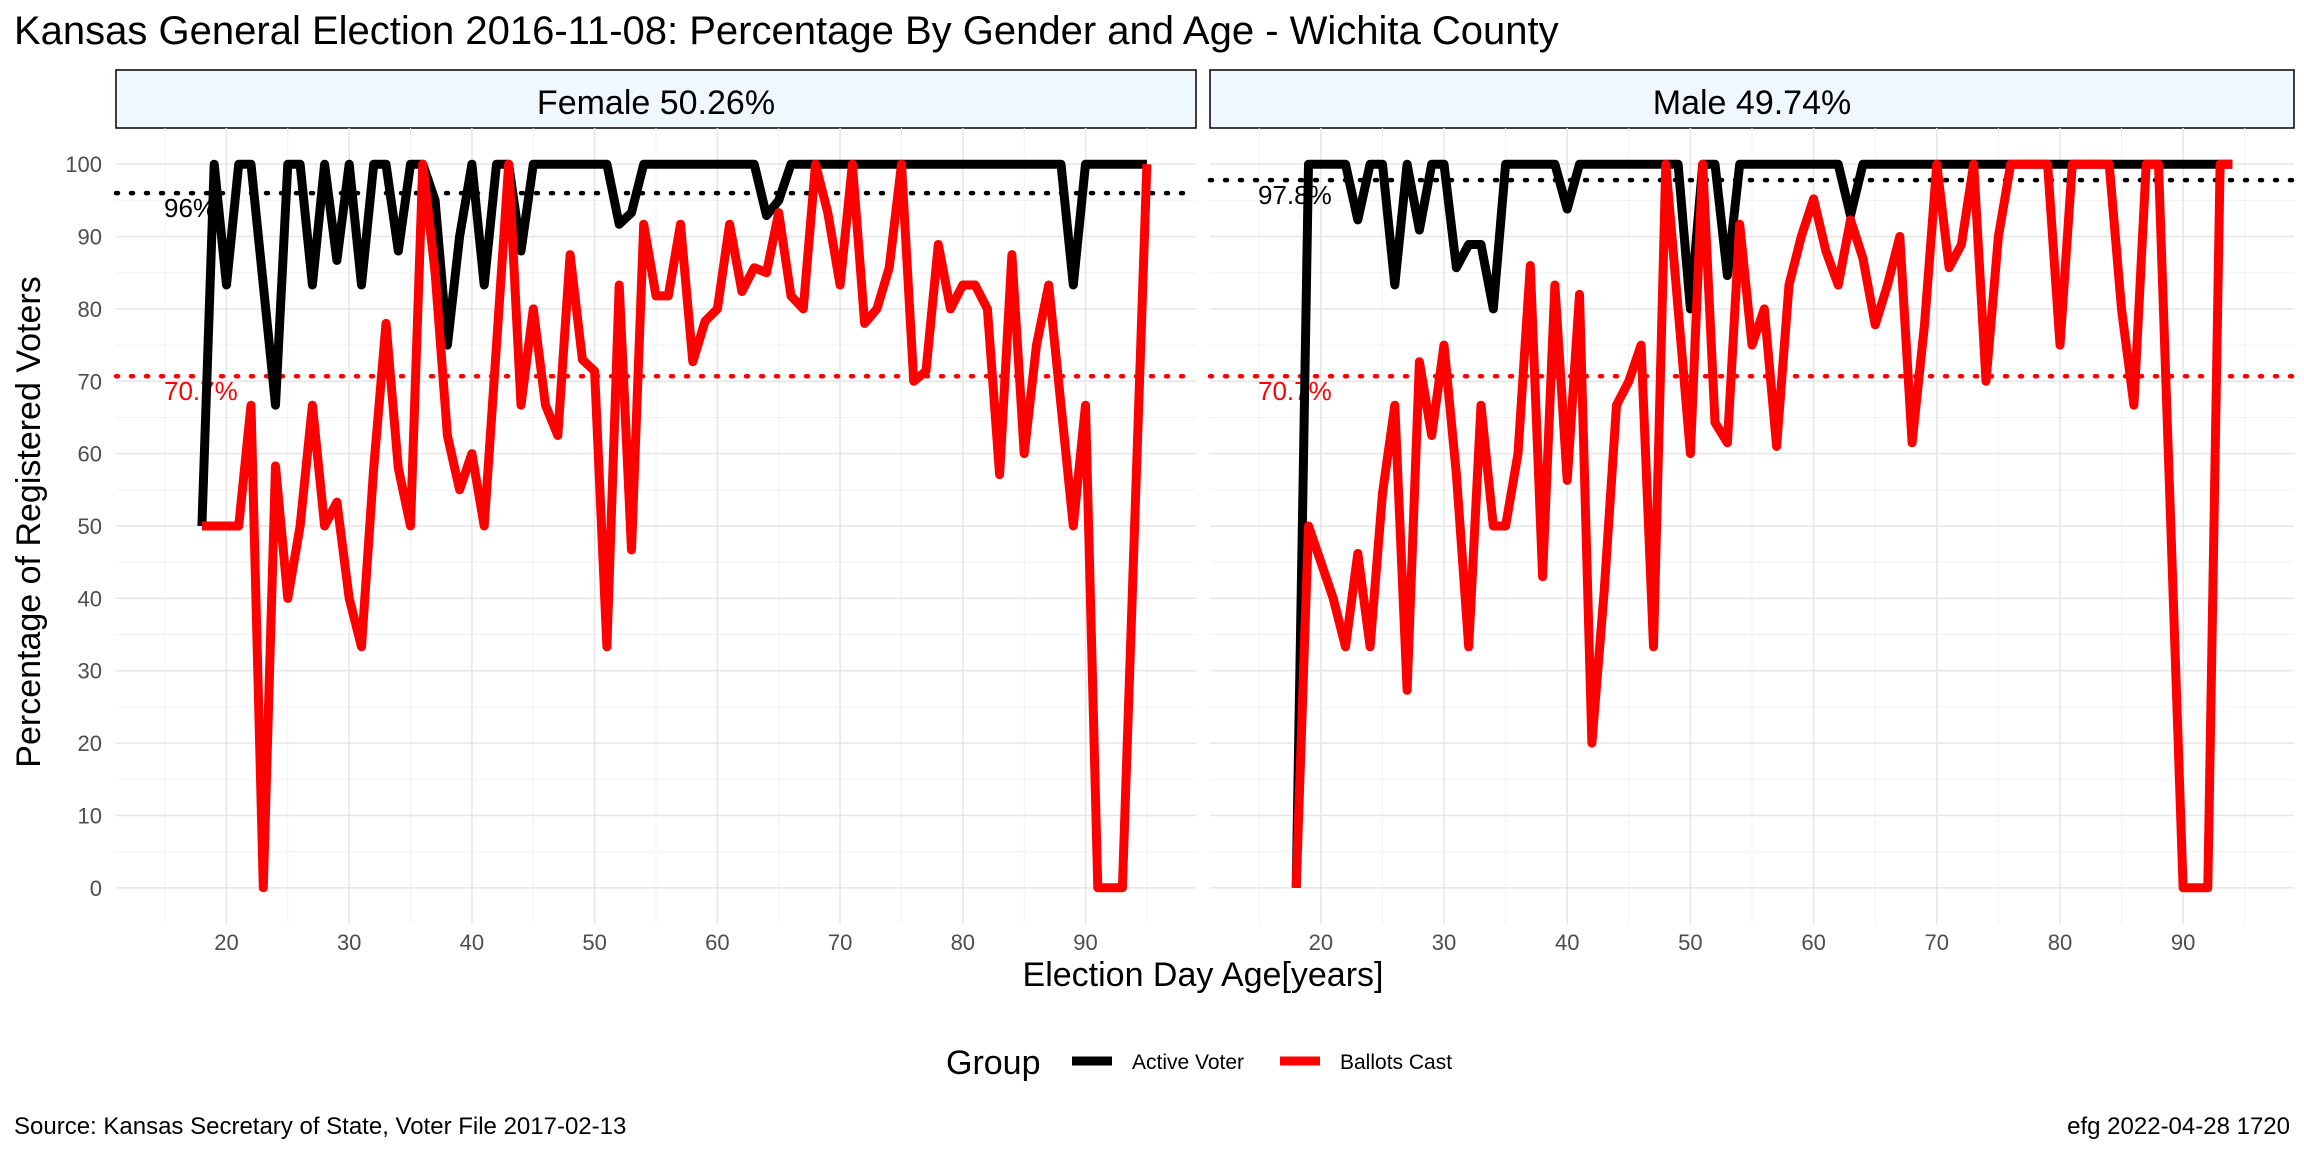 The height and width of the screenshot is (1157, 2304). What do you see at coordinates (226, 942) in the screenshot?
I see `x-tick-label-female: 20` at bounding box center [226, 942].